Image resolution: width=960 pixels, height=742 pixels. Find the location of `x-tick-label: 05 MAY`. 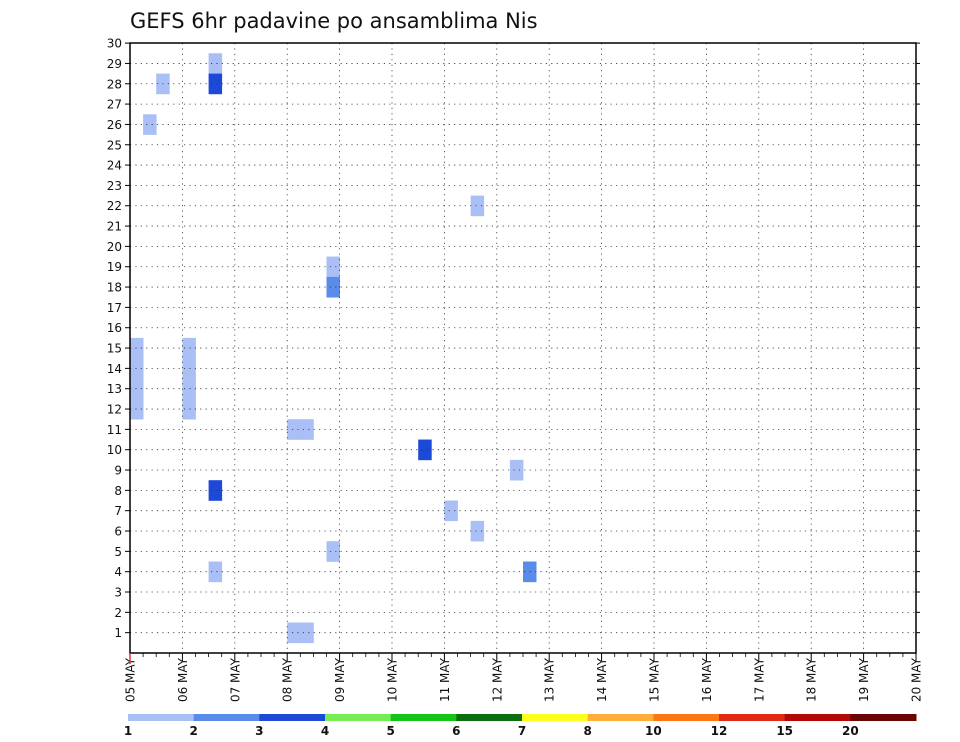

x-tick-label: 05 MAY is located at coordinates (131, 679).